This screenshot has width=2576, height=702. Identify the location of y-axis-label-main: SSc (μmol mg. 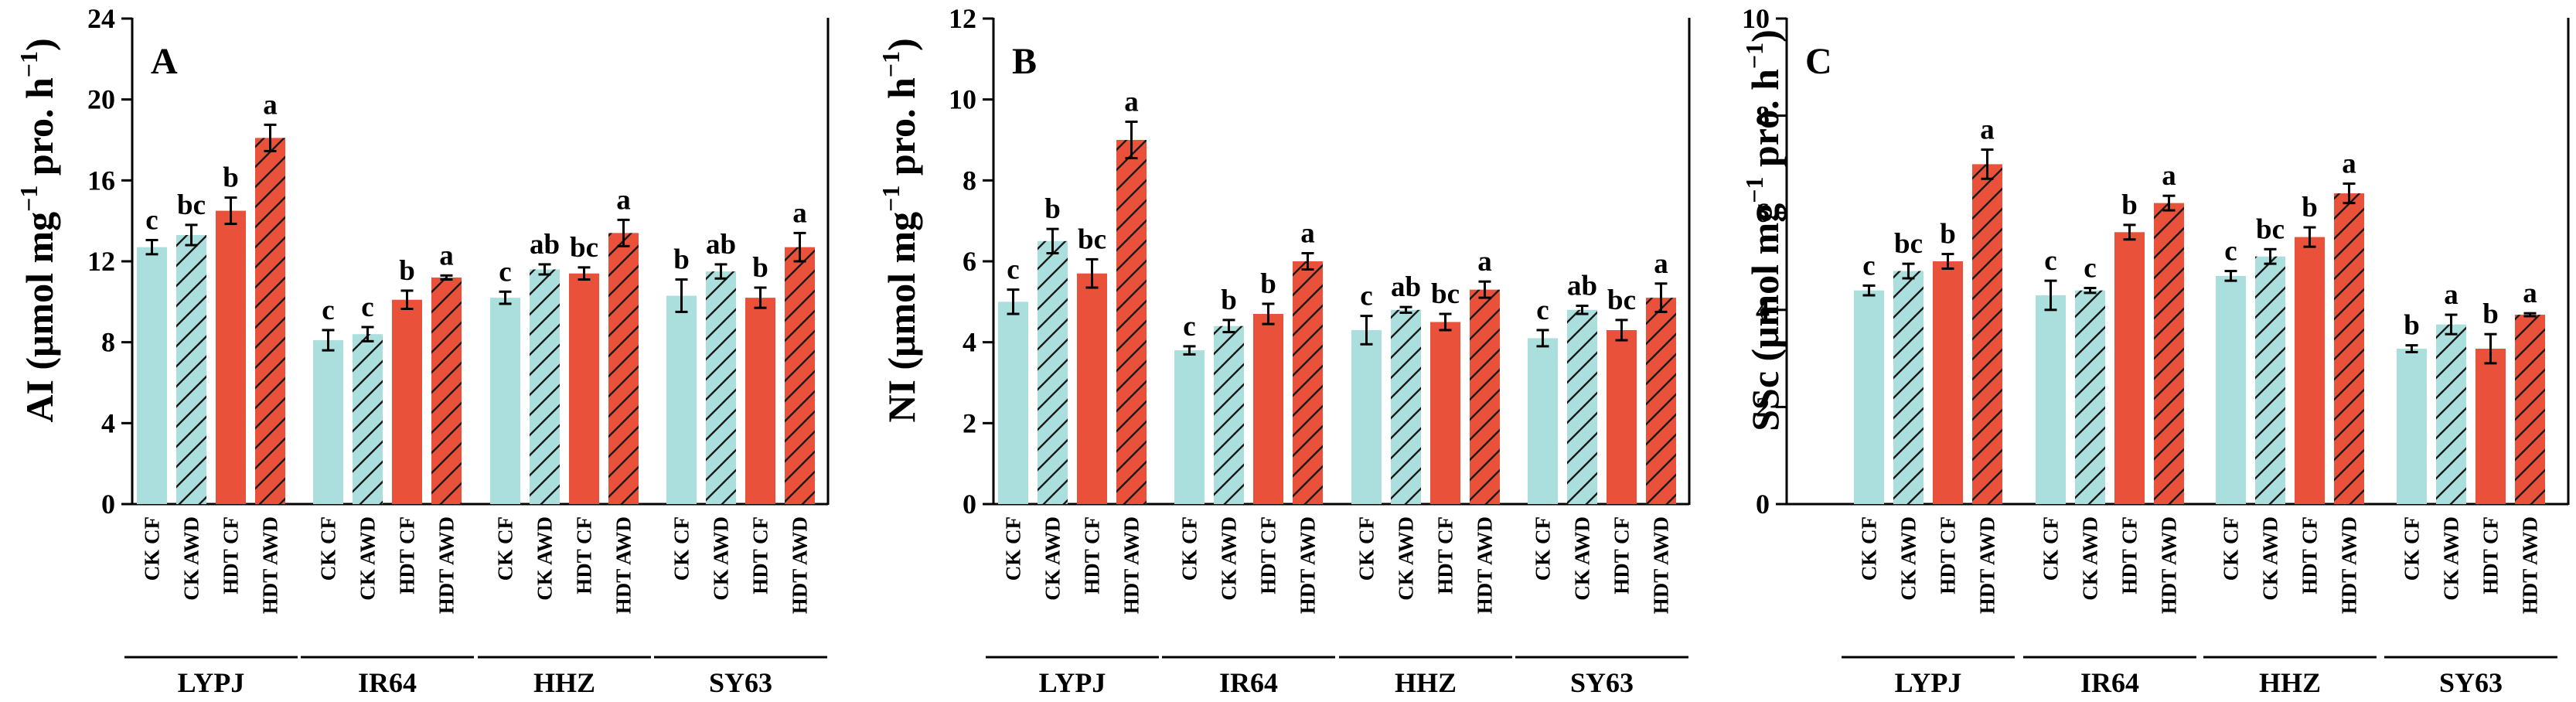
(1765, 317).